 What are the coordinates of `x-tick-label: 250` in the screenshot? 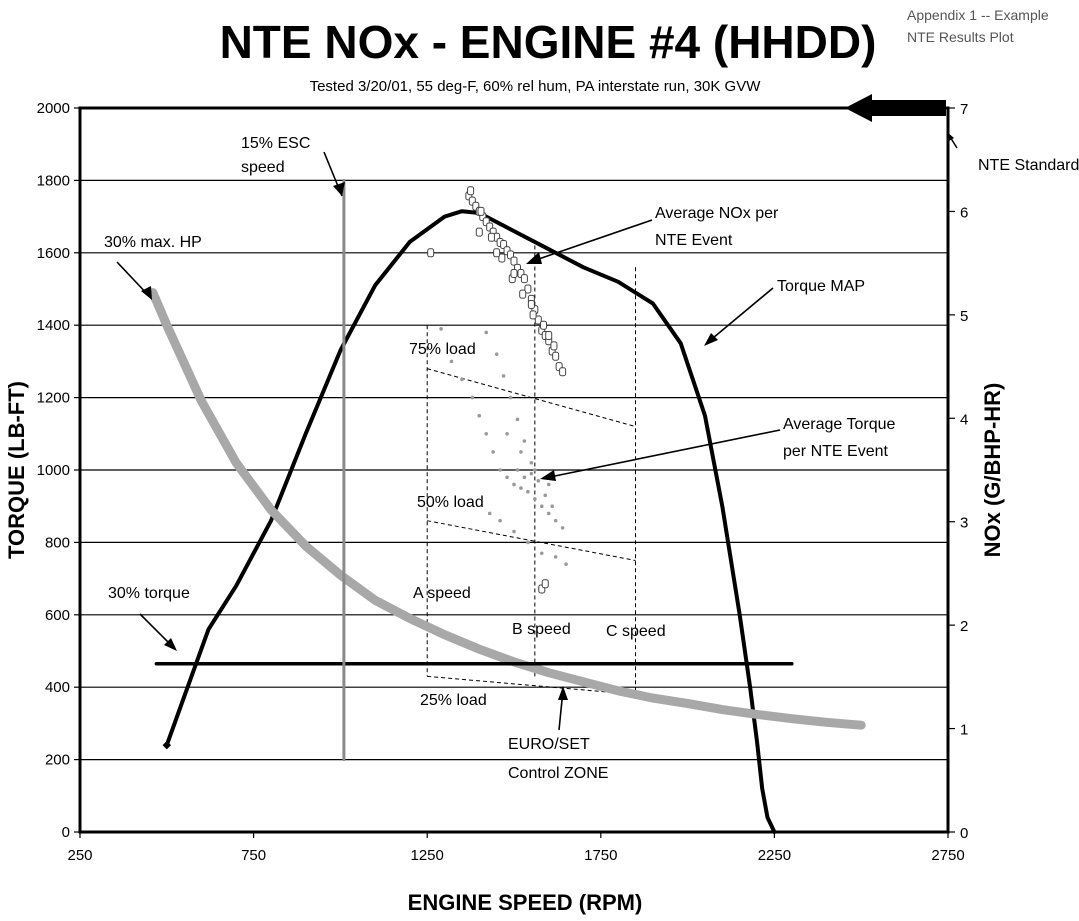 It's located at (79, 855).